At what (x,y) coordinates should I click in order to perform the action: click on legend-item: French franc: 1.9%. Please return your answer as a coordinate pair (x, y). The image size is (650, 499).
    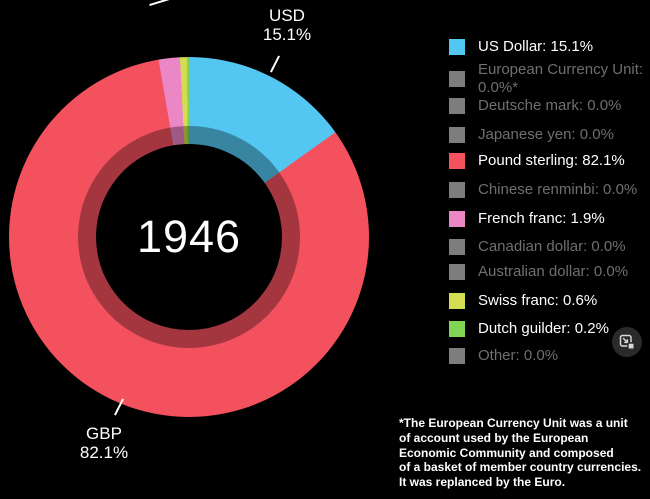
    Looking at the image, I should click on (547, 219).